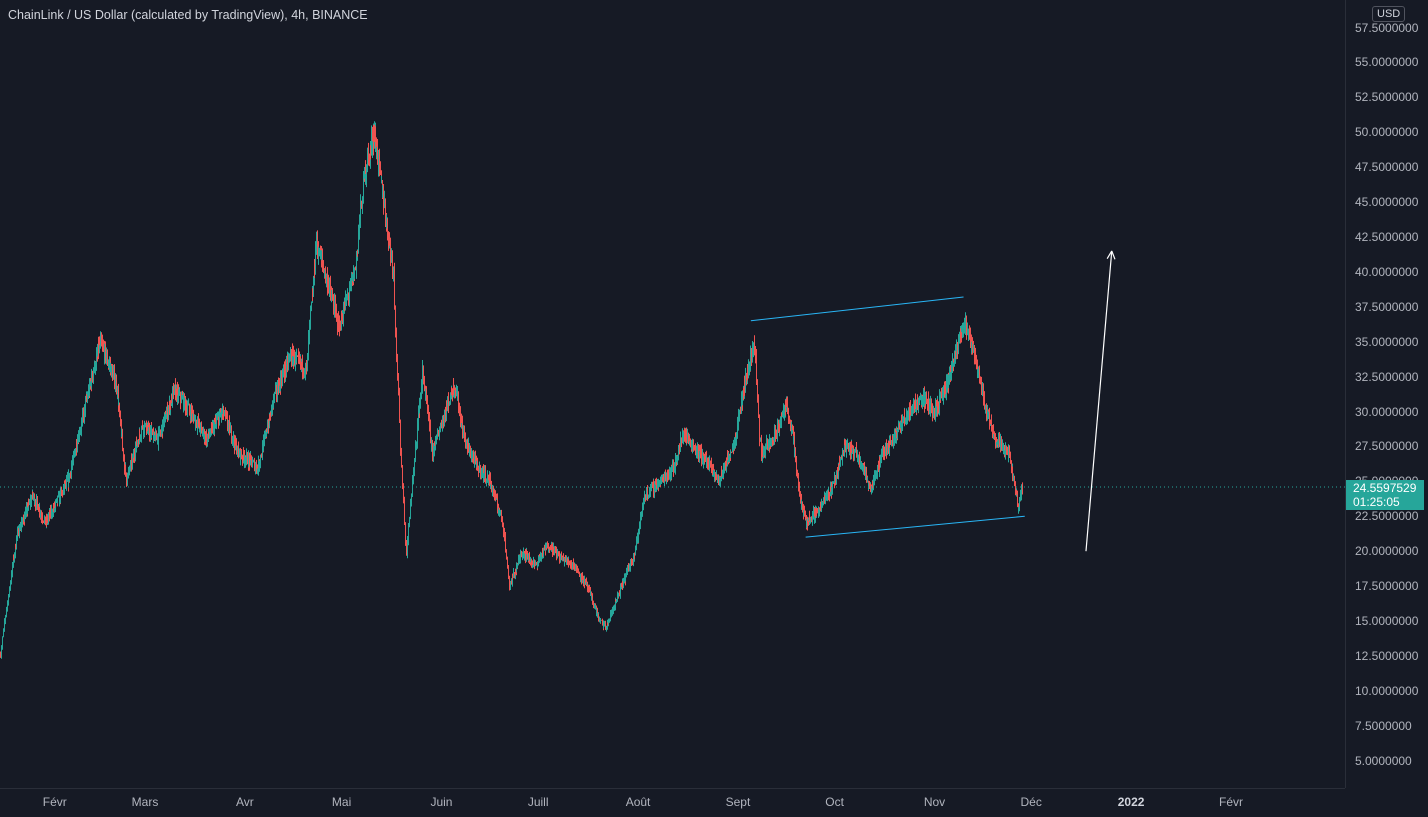  What do you see at coordinates (441, 802) in the screenshot?
I see `time-tick-label: Juin` at bounding box center [441, 802].